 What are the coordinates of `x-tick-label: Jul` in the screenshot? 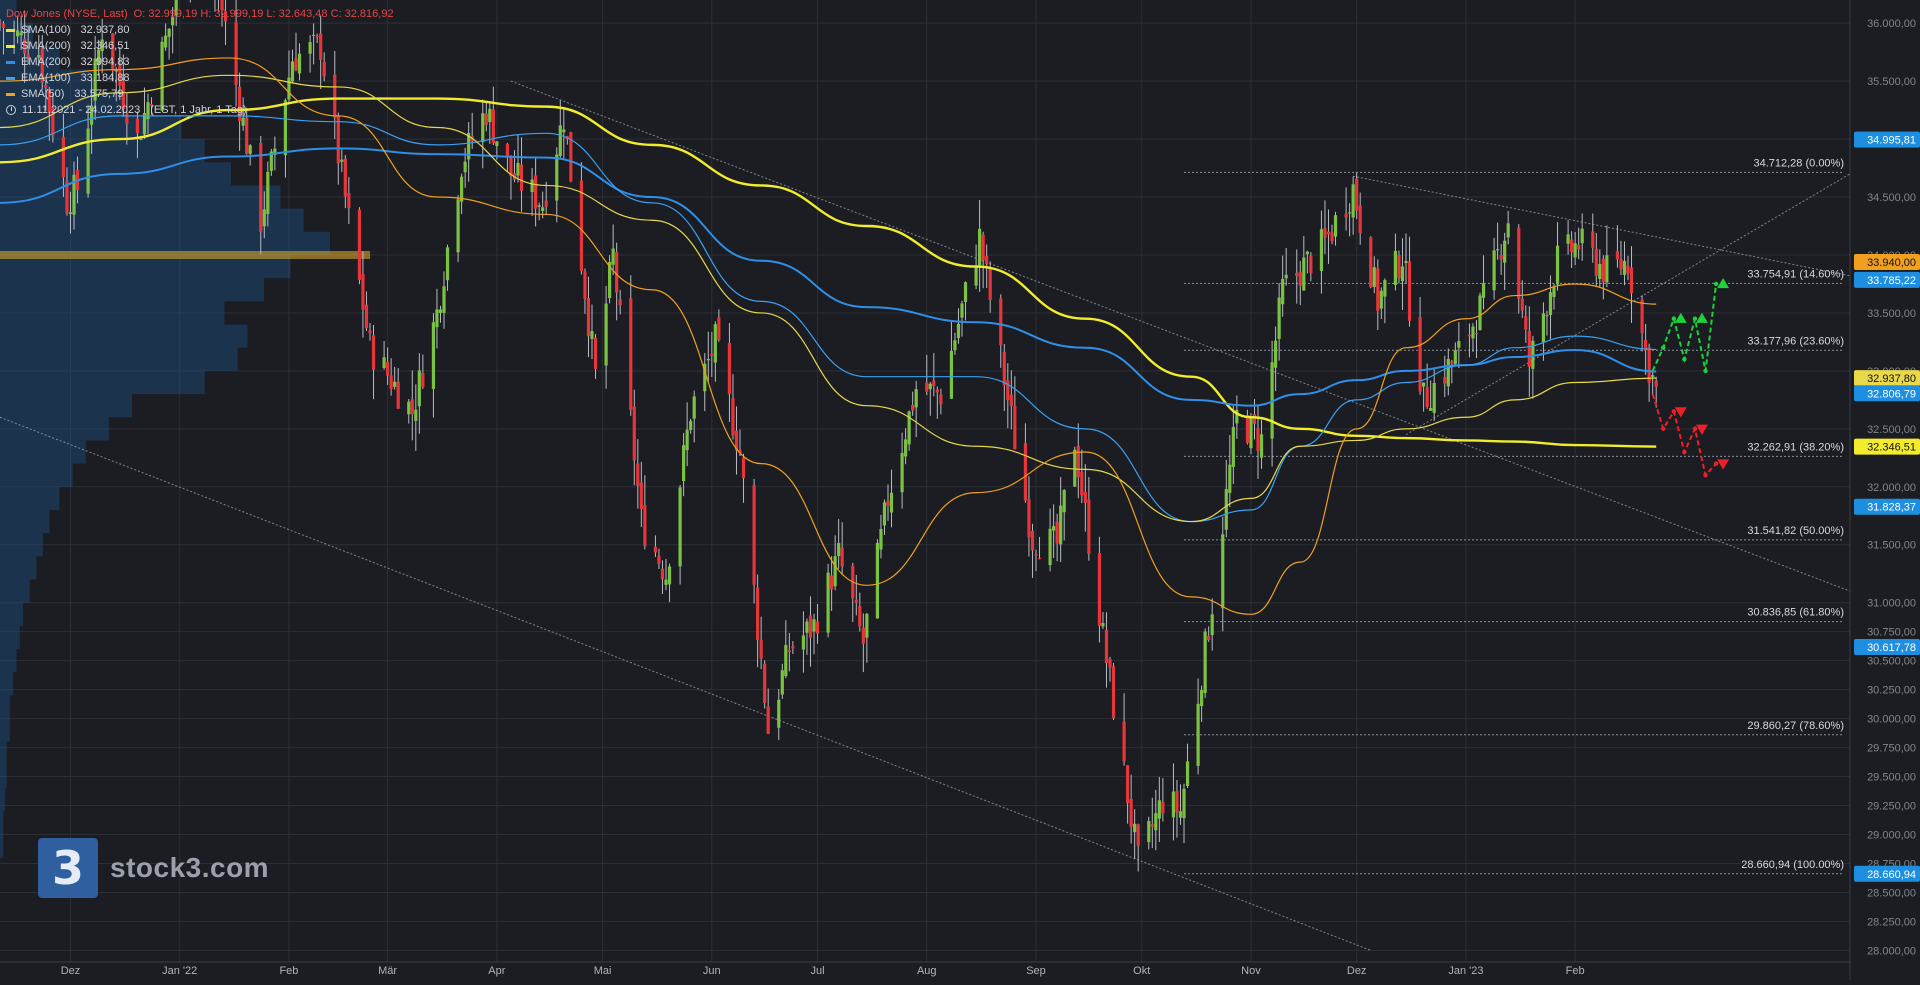 It's located at (817, 971).